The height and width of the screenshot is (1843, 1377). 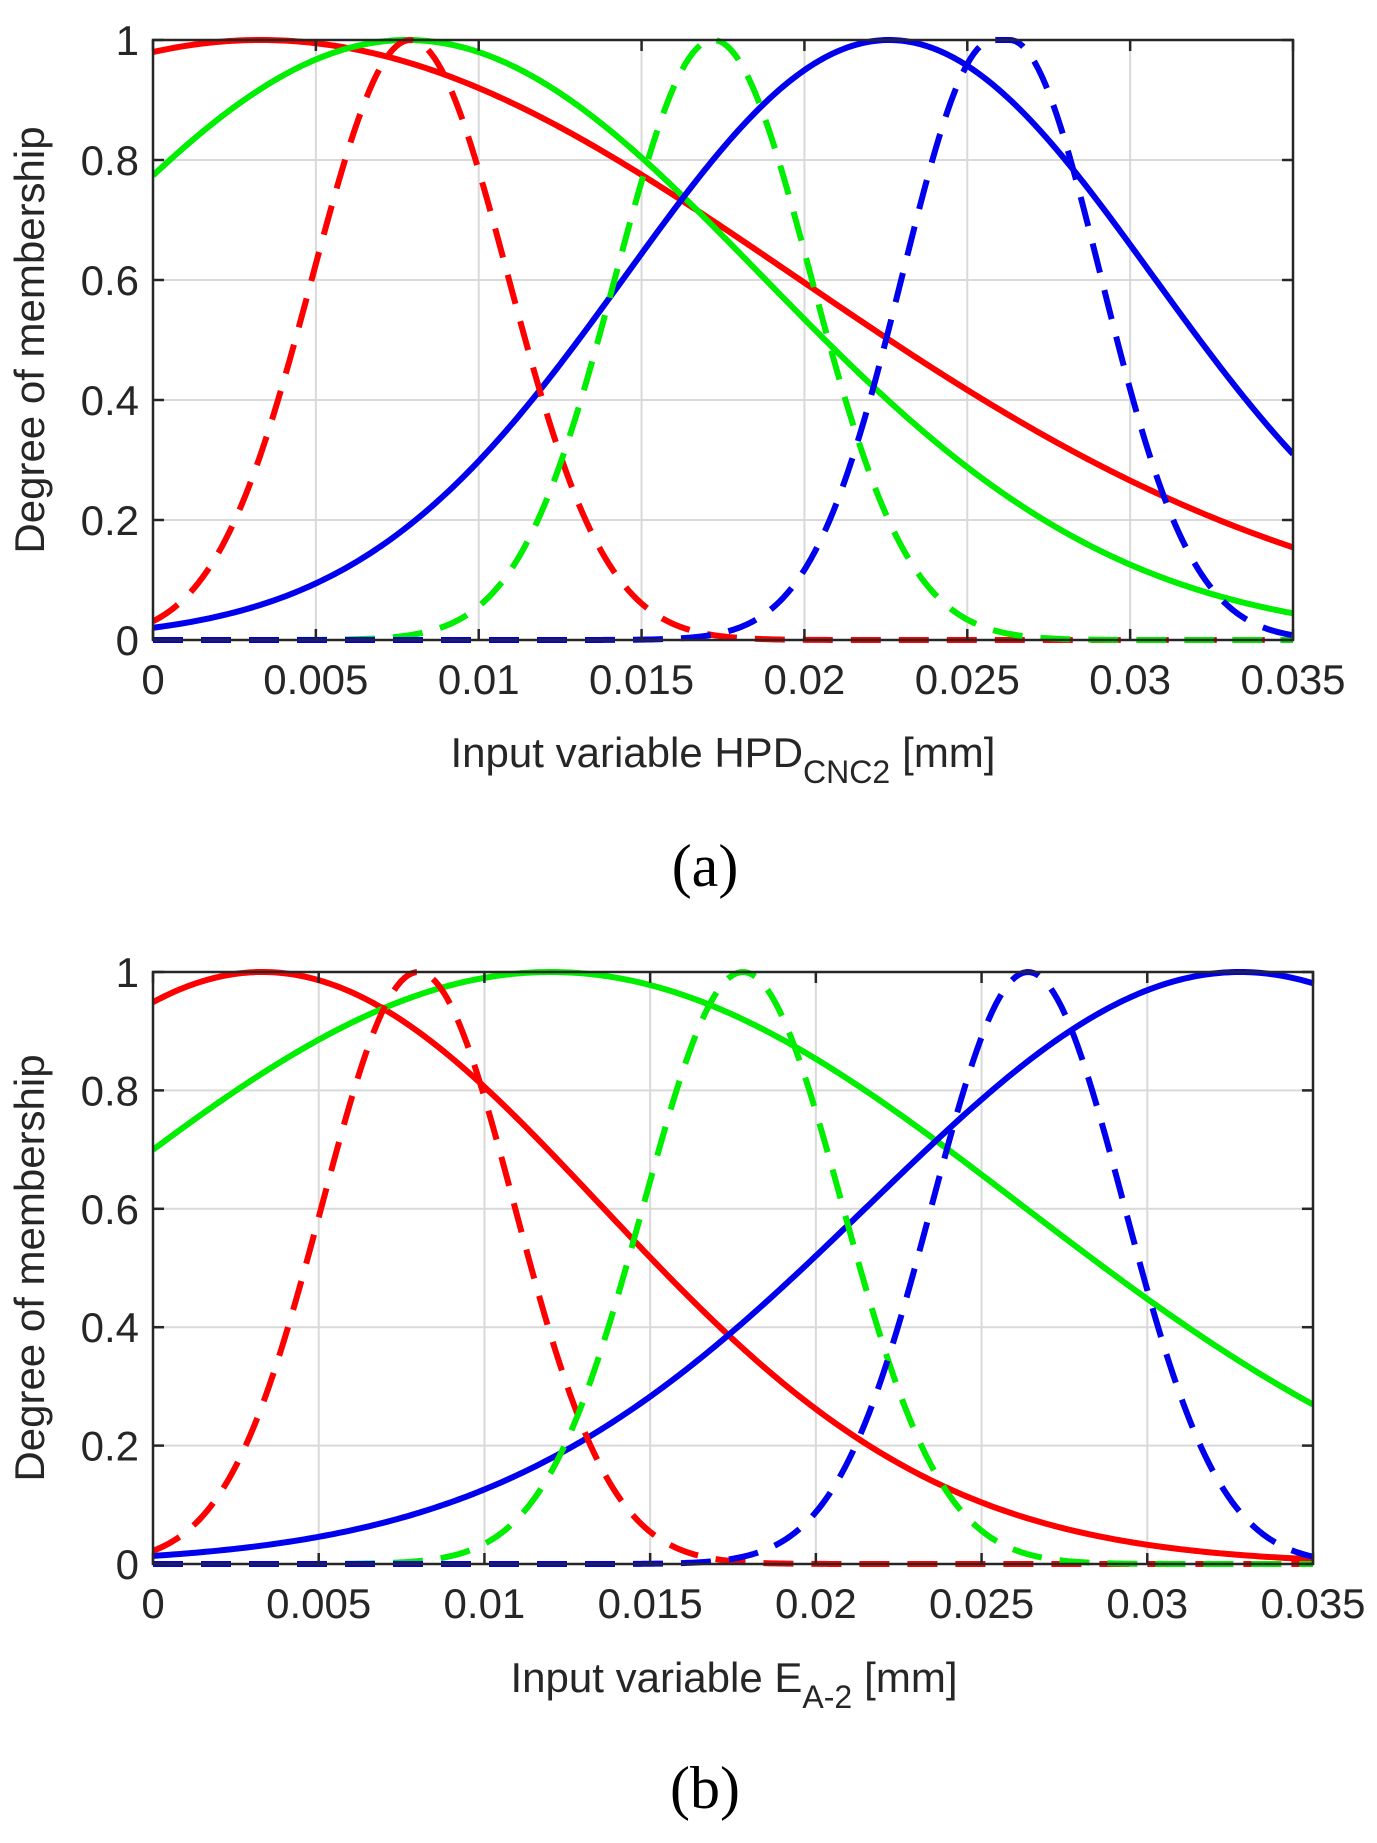 What do you see at coordinates (827, 1697) in the screenshot?
I see `x-axis-label-subscript: A-2` at bounding box center [827, 1697].